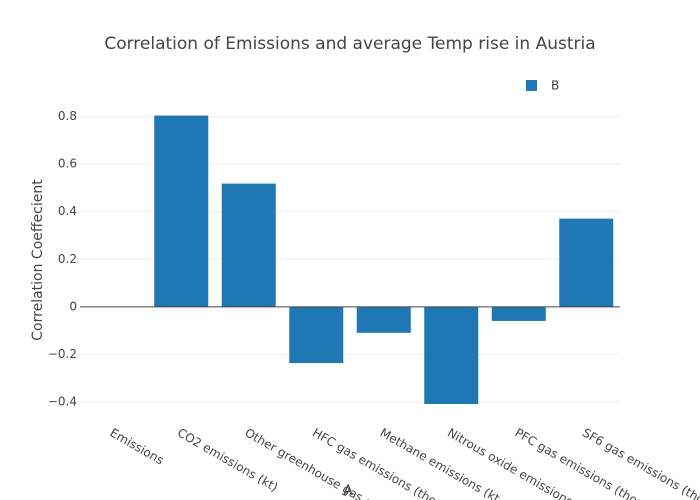 This screenshot has height=500, width=700. What do you see at coordinates (531, 85) in the screenshot?
I see `legend-swatch` at bounding box center [531, 85].